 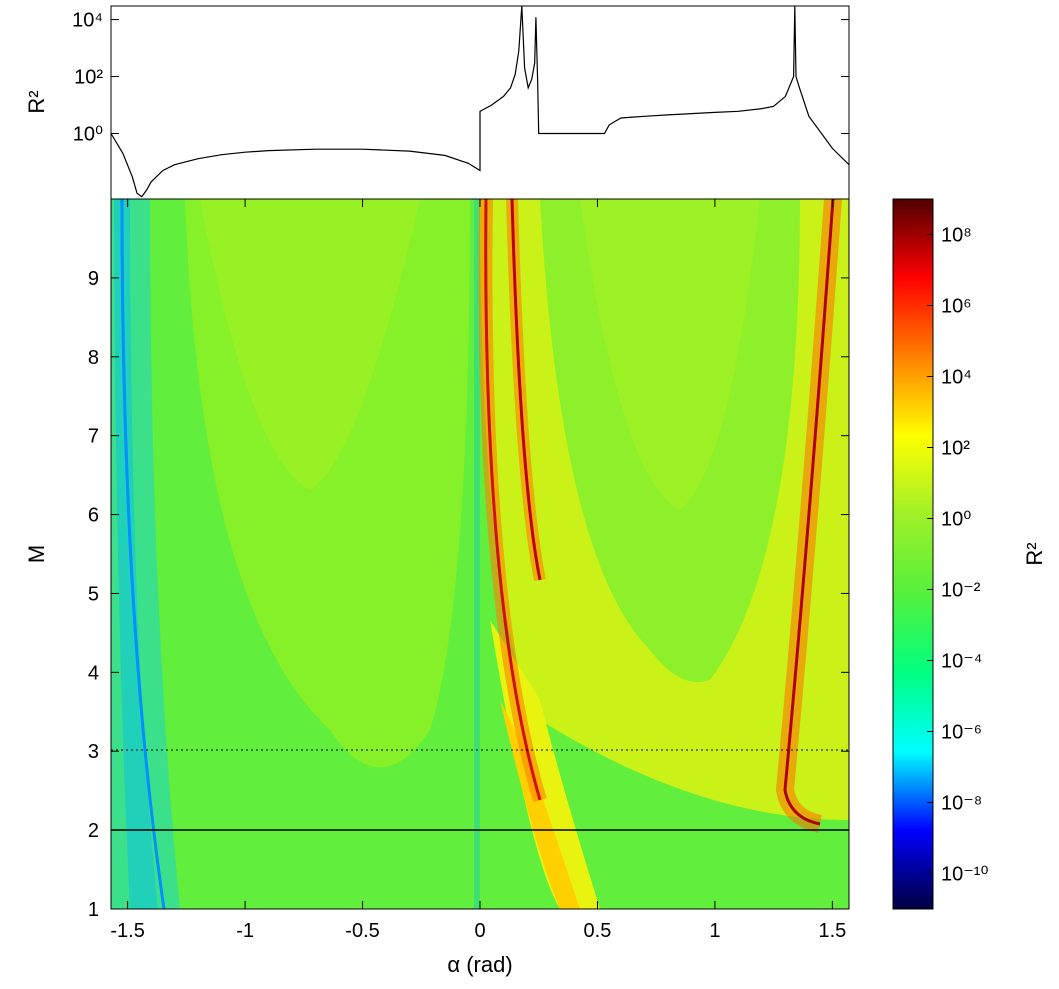 I want to click on x-tick-label: -1, so click(x=245, y=931).